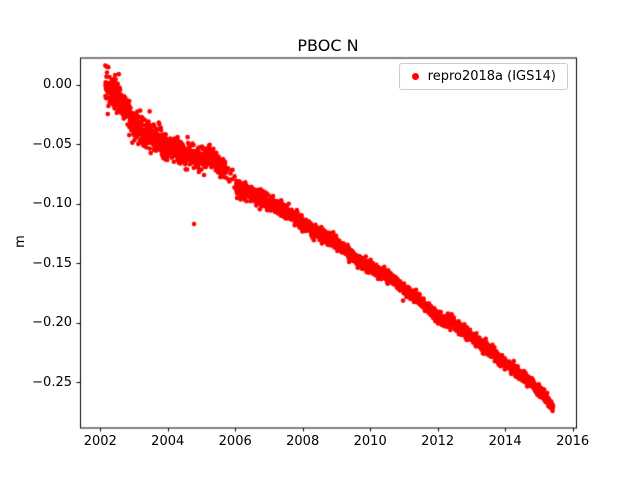 This screenshot has height=480, width=640. Describe the element at coordinates (328, 45) in the screenshot. I see `chart-title: PBOC N` at that location.